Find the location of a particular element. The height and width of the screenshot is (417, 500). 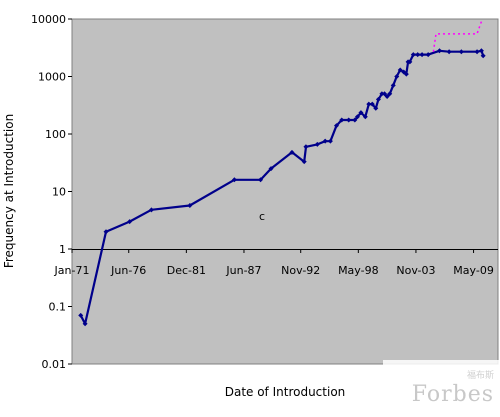

y-tick-label: 10 is located at coordinates (59, 192).